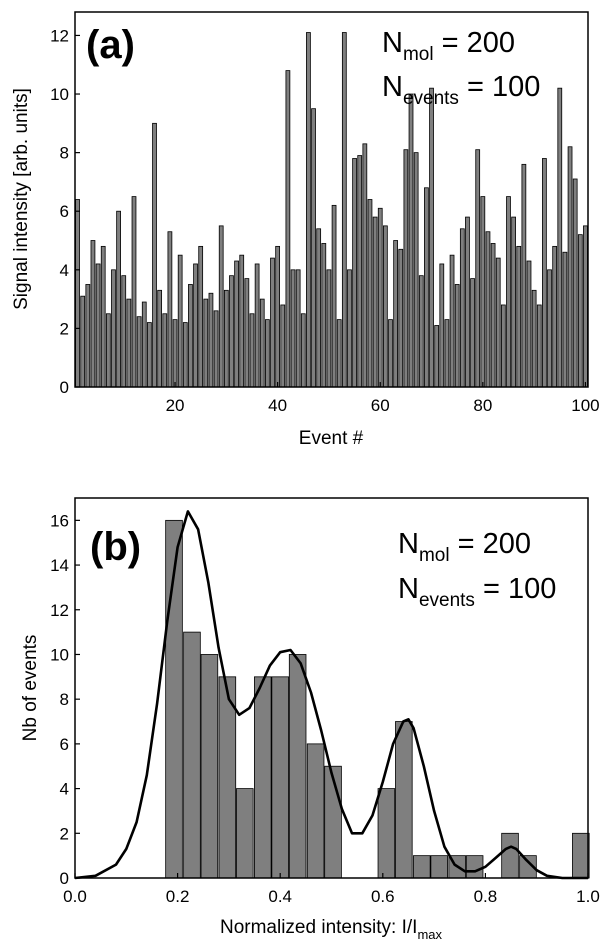 Image resolution: width=605 pixels, height=948 pixels. Describe the element at coordinates (59, 654) in the screenshot. I see `y-tick-label: 10` at that location.